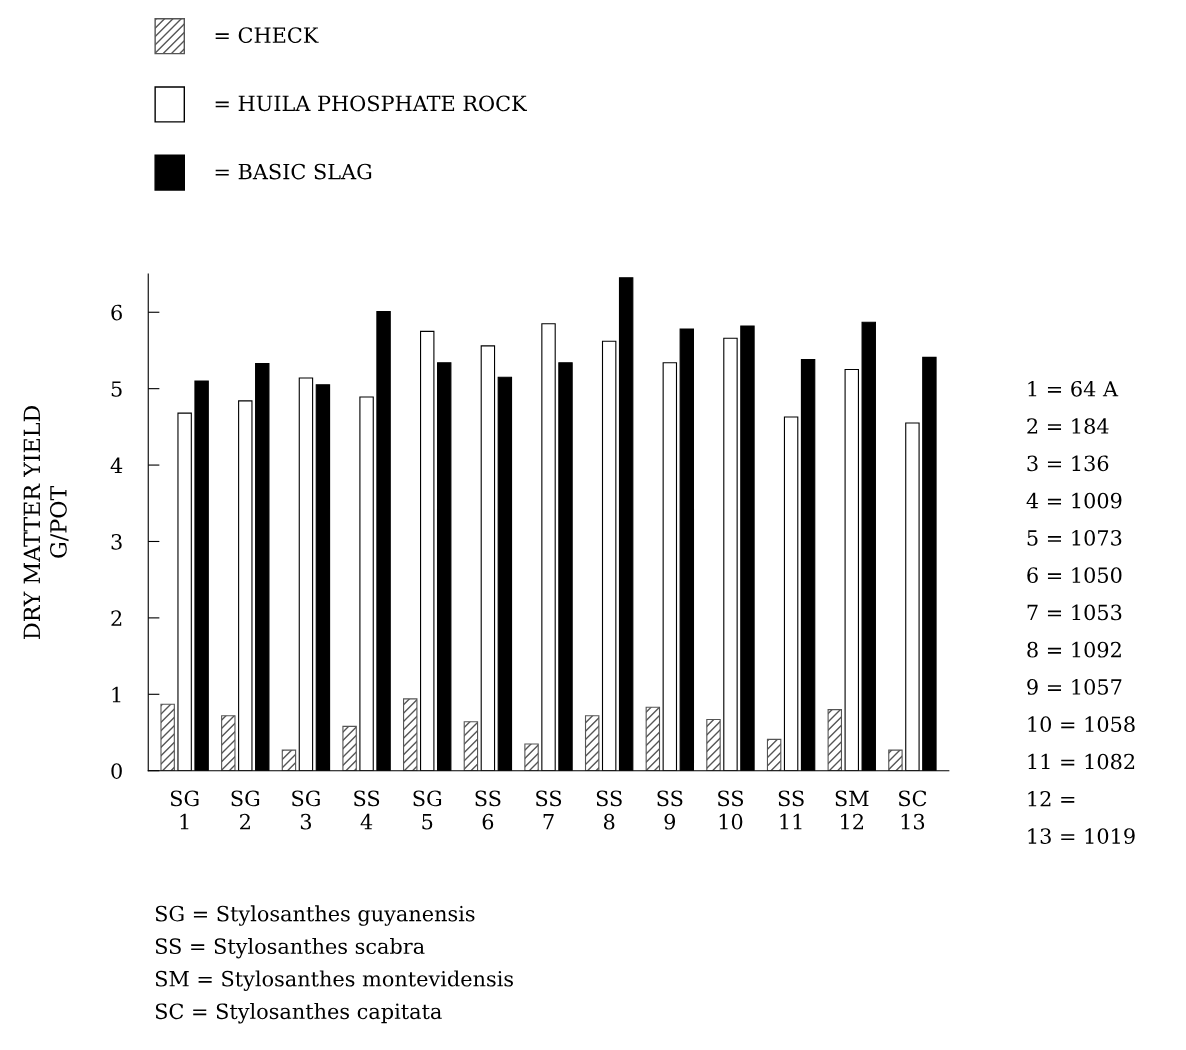 This screenshot has height=1050, width=1186. What do you see at coordinates (791, 810) in the screenshot?
I see `x-tick-label: SS 11` at bounding box center [791, 810].